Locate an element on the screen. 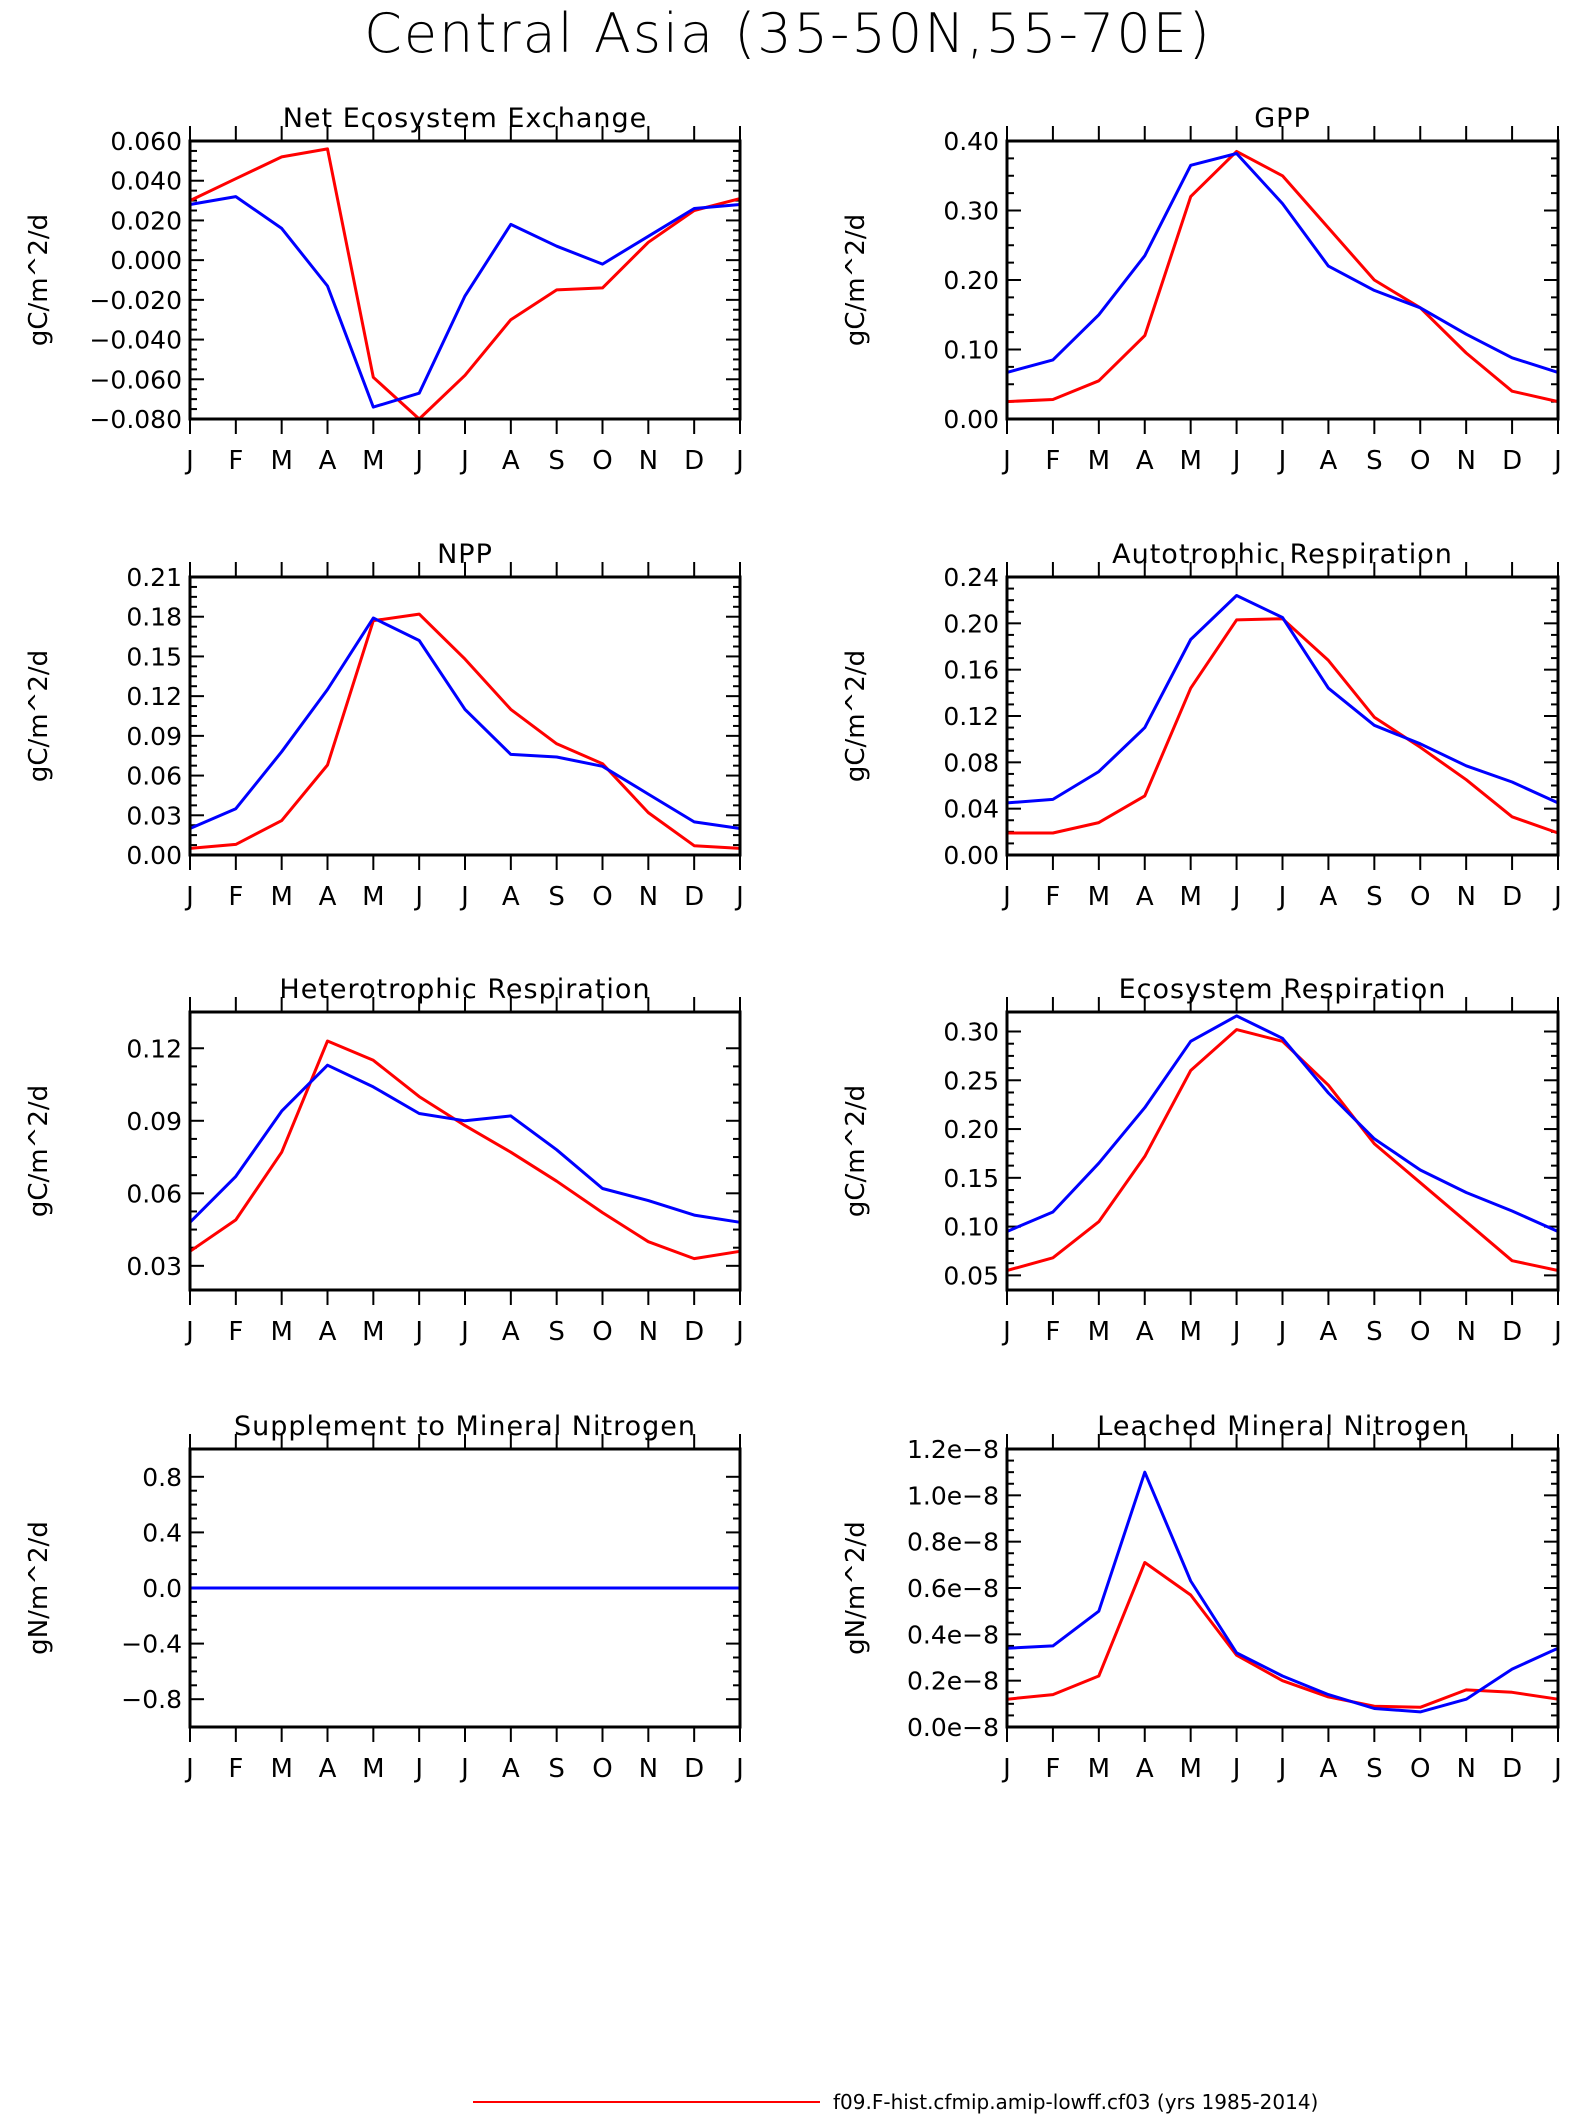  y-tick-label: 0.25 is located at coordinates (971, 1080).